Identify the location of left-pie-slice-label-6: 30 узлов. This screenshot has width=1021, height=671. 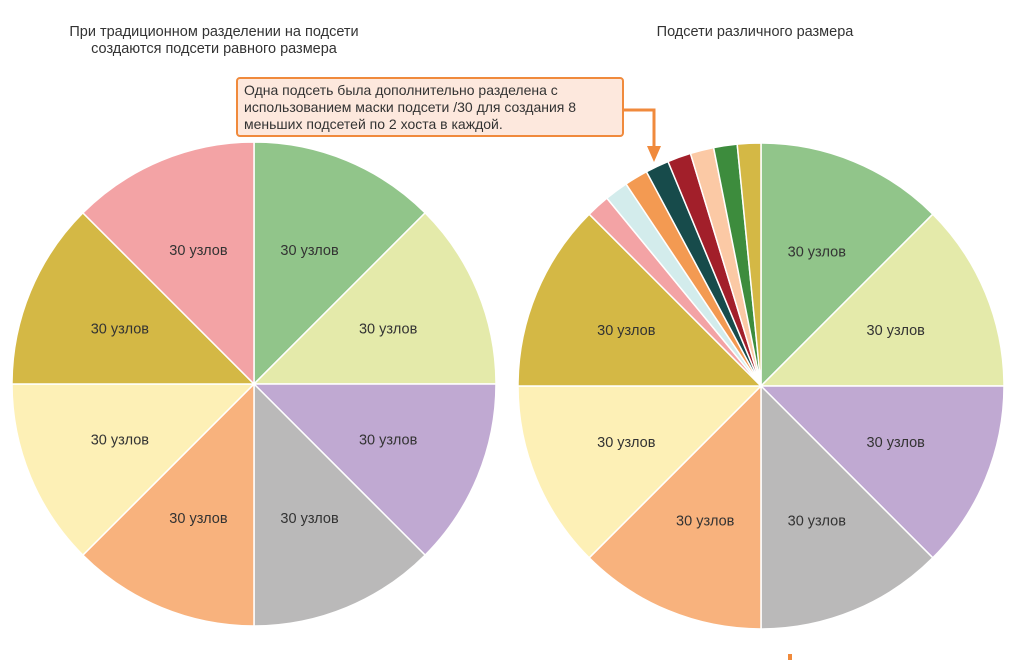
(120, 441).